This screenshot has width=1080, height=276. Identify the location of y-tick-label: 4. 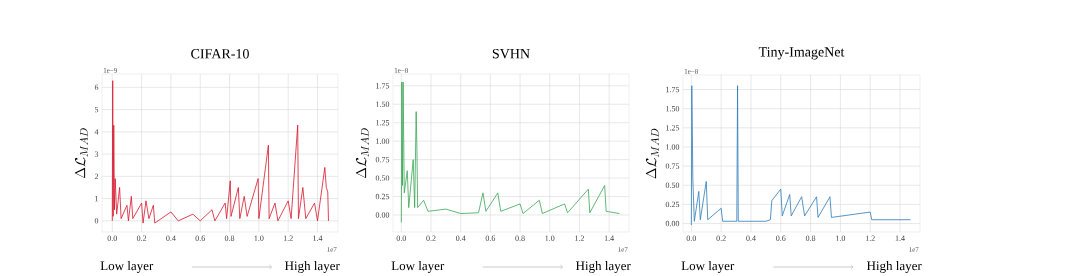
(96, 132).